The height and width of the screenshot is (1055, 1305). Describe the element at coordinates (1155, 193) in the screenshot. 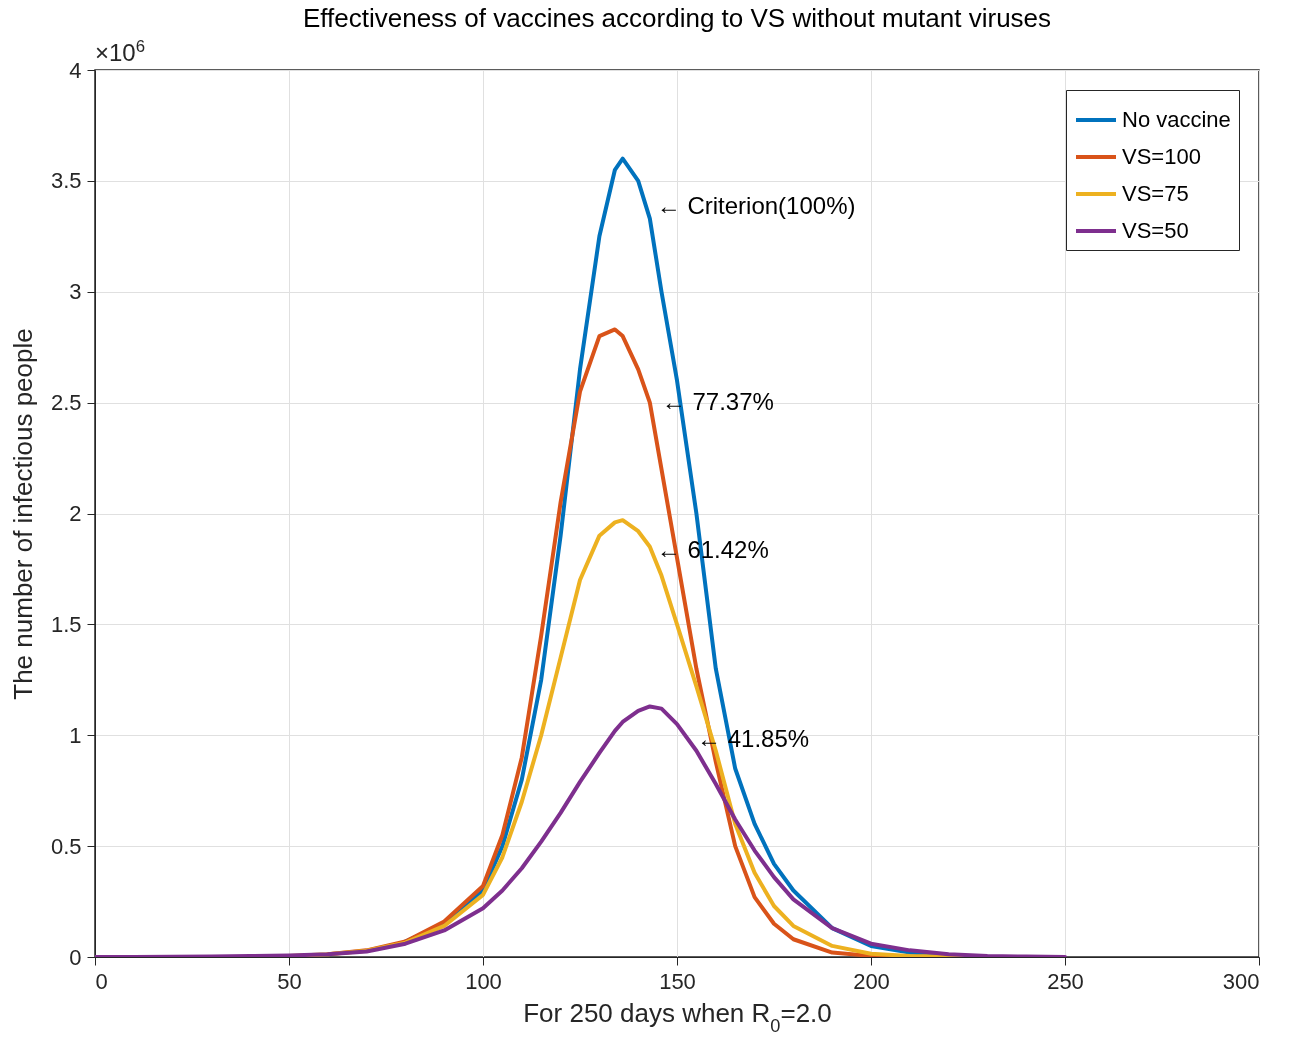

I see `legend-label: VS=75` at that location.